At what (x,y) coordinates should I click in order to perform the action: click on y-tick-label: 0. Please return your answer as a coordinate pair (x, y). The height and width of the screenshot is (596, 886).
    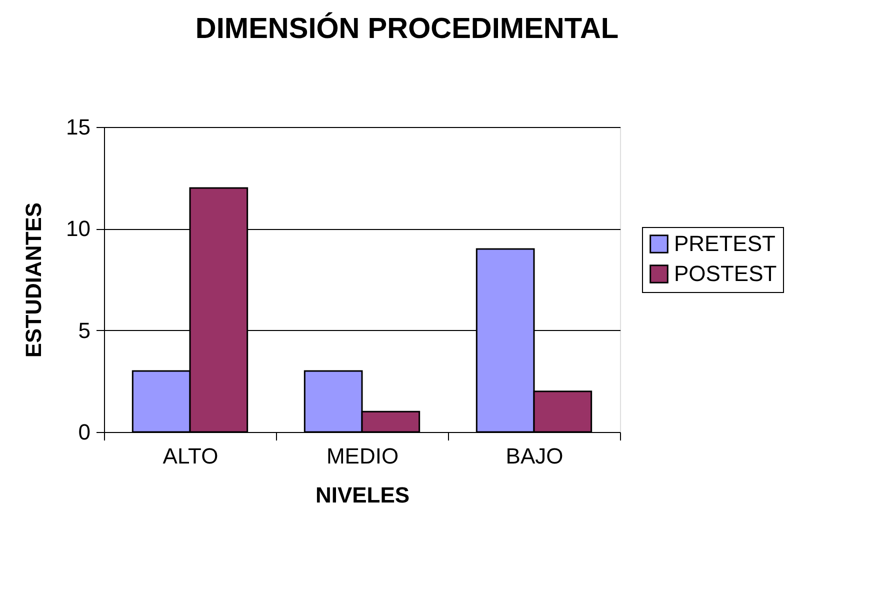
    Looking at the image, I should click on (84, 432).